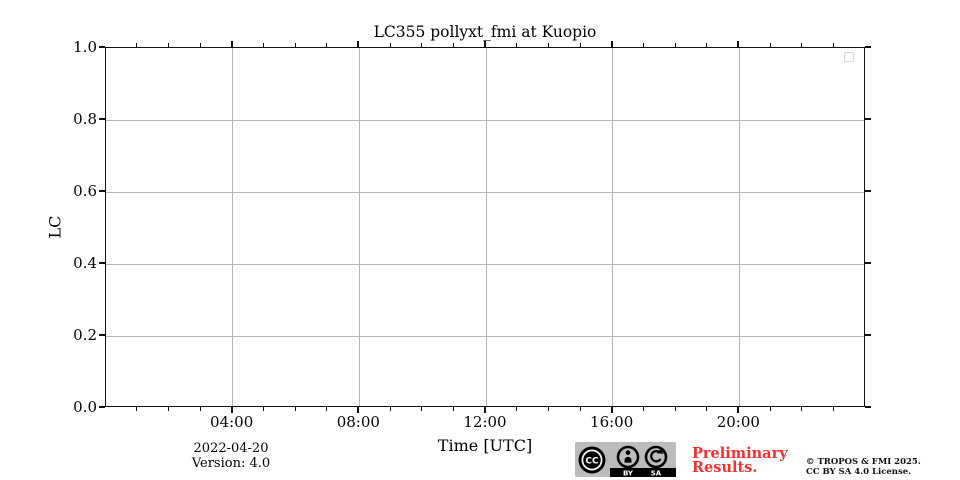  I want to click on y-axis-label: LC, so click(55, 227).